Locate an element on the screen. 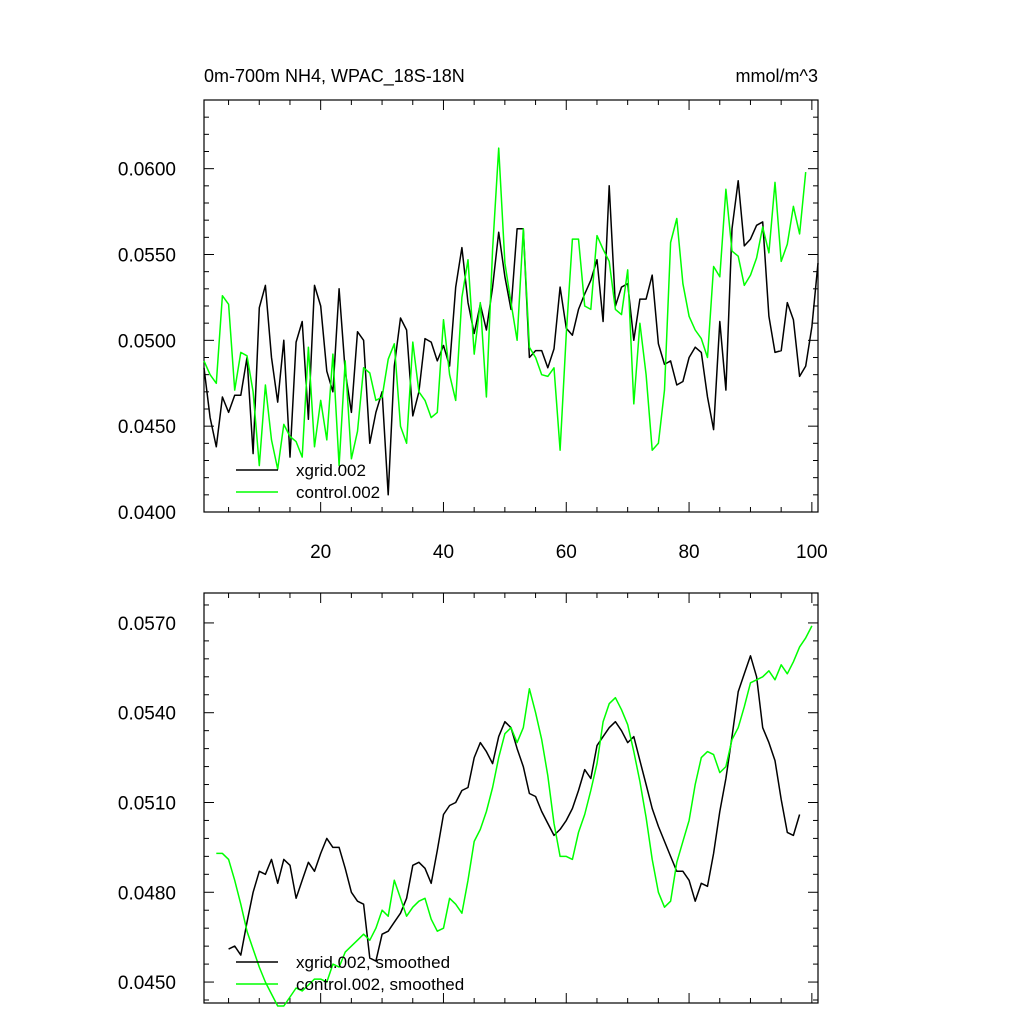 The image size is (1024, 1024). legend-label-1: control.002, smoothed is located at coordinates (380, 984).